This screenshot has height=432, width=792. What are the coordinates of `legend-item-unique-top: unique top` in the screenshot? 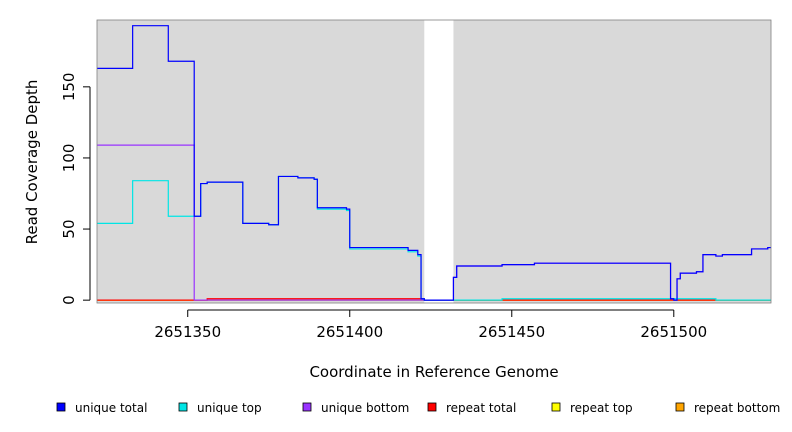 It's located at (220, 408).